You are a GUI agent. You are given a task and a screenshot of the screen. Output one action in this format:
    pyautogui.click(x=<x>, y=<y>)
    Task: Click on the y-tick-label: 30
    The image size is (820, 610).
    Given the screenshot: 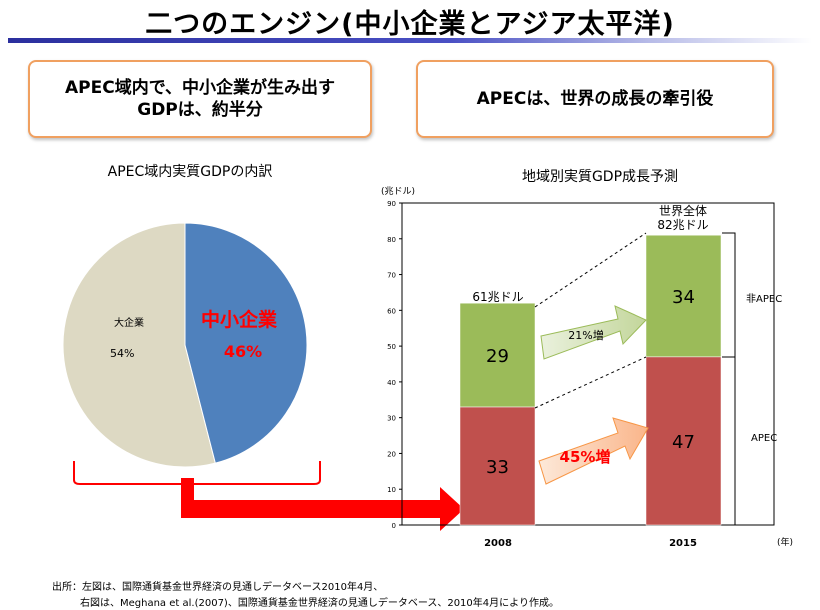 What is the action you would take?
    pyautogui.click(x=391, y=419)
    